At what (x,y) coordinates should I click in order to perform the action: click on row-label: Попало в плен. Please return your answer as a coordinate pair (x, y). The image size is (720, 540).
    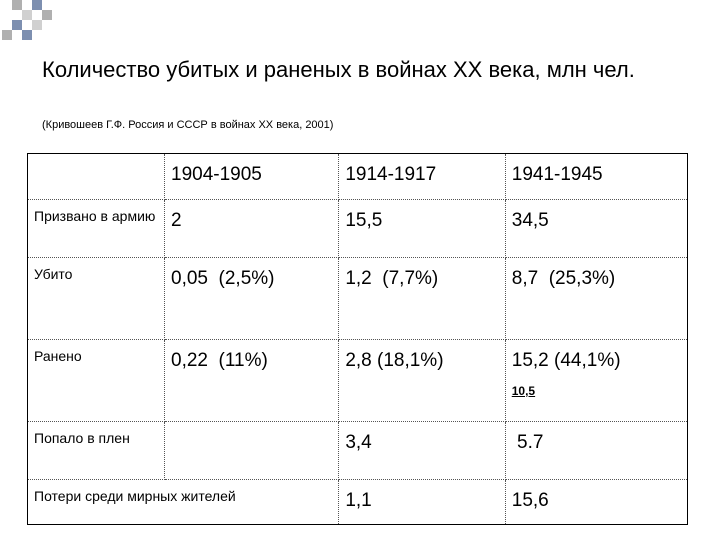
    Looking at the image, I should click on (96, 450).